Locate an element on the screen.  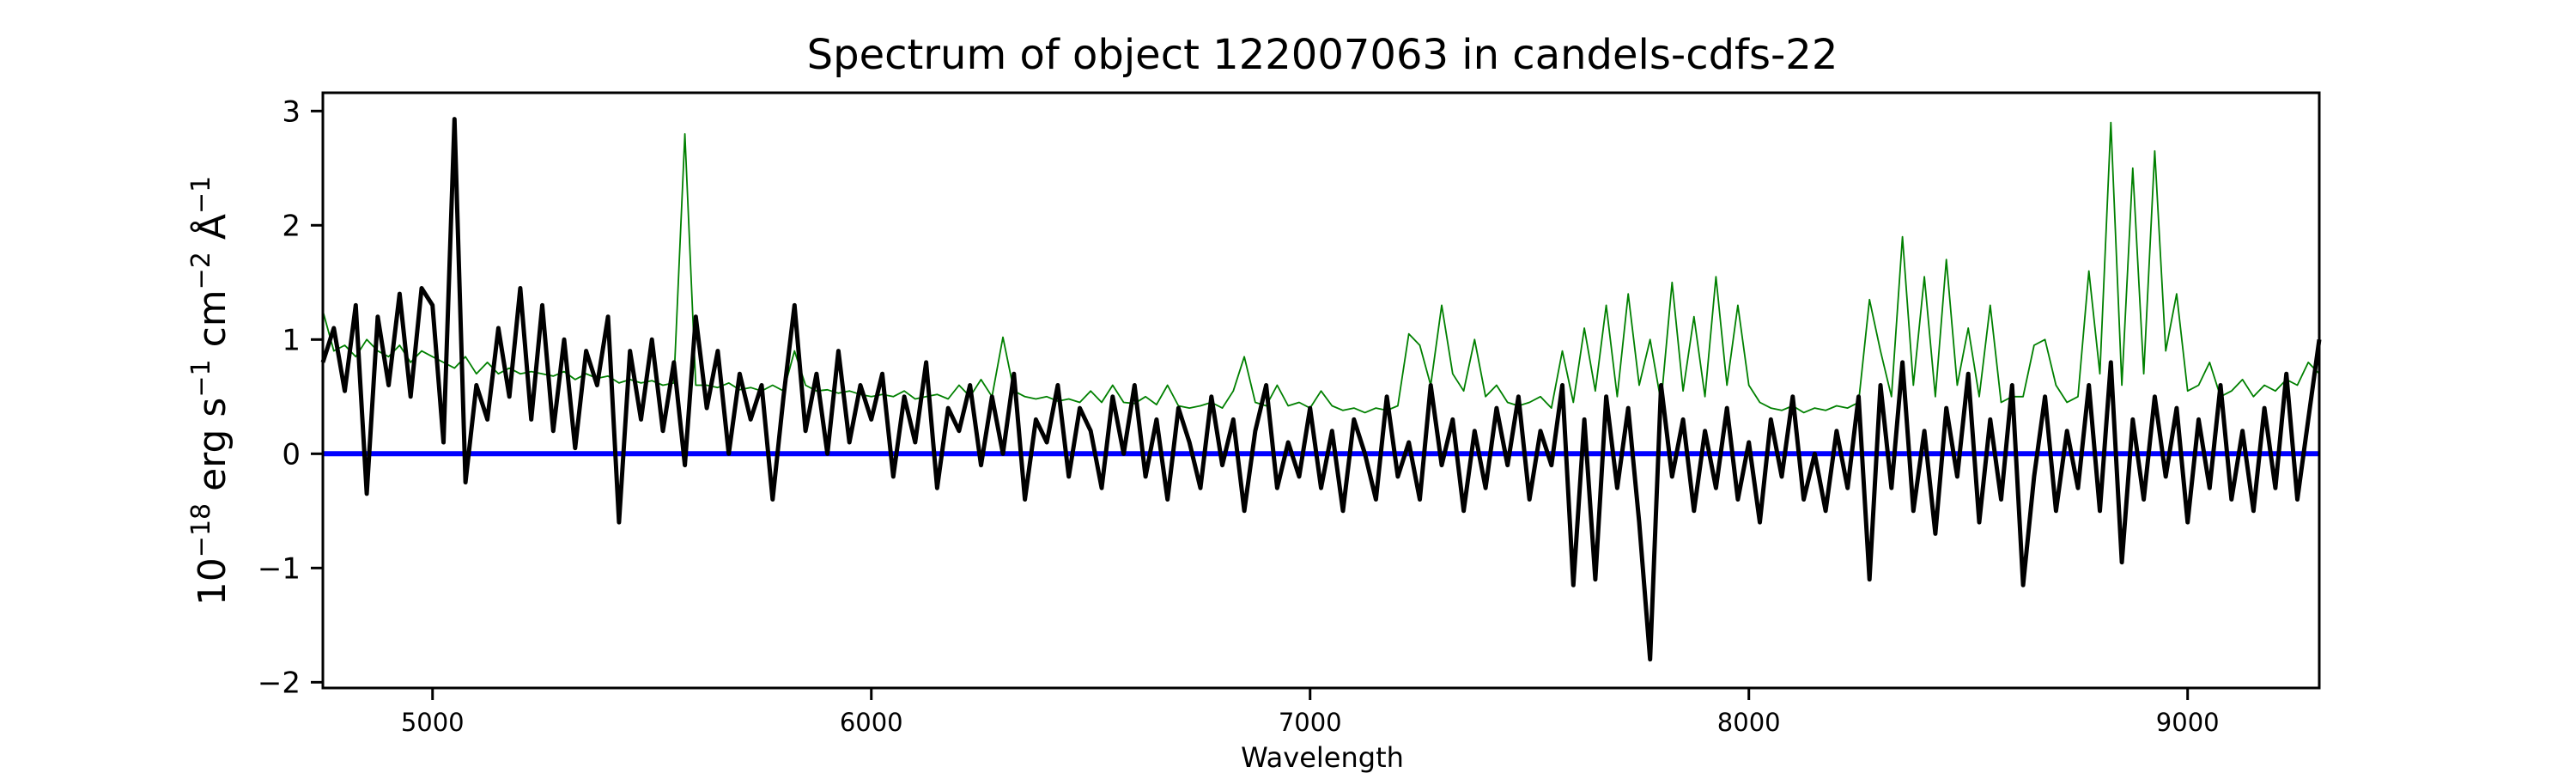
ylabel-unit2: cm is located at coordinates (213, 324).